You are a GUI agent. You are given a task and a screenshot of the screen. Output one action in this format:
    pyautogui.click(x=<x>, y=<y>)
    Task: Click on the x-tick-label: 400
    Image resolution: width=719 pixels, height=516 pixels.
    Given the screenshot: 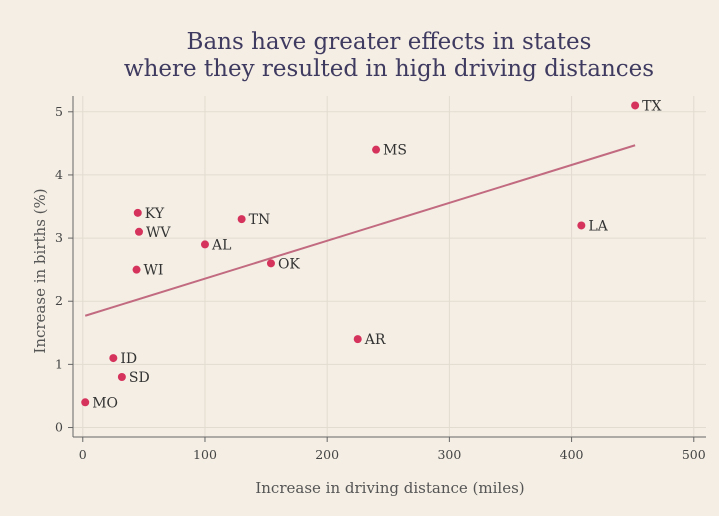 What is the action you would take?
    pyautogui.click(x=572, y=454)
    